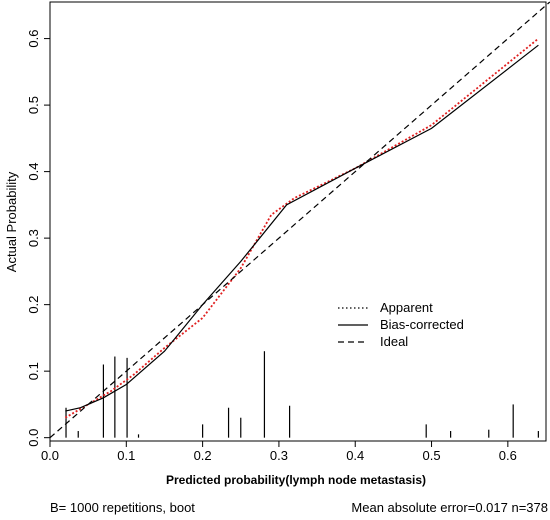  Describe the element at coordinates (33, 39) in the screenshot. I see `y-tick-label-6: 0.6` at that location.